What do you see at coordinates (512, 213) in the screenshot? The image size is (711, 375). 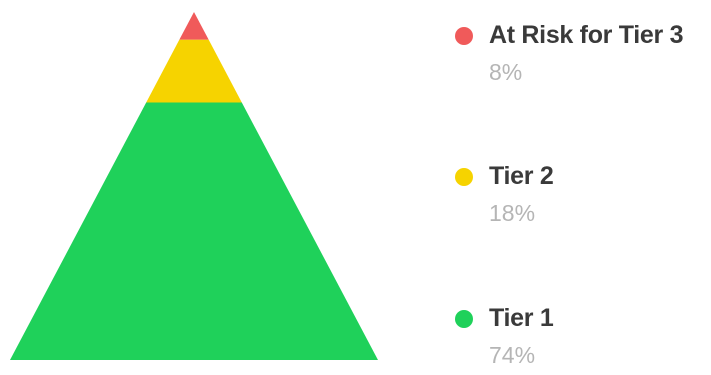 I see `legend-value: 18%` at bounding box center [512, 213].